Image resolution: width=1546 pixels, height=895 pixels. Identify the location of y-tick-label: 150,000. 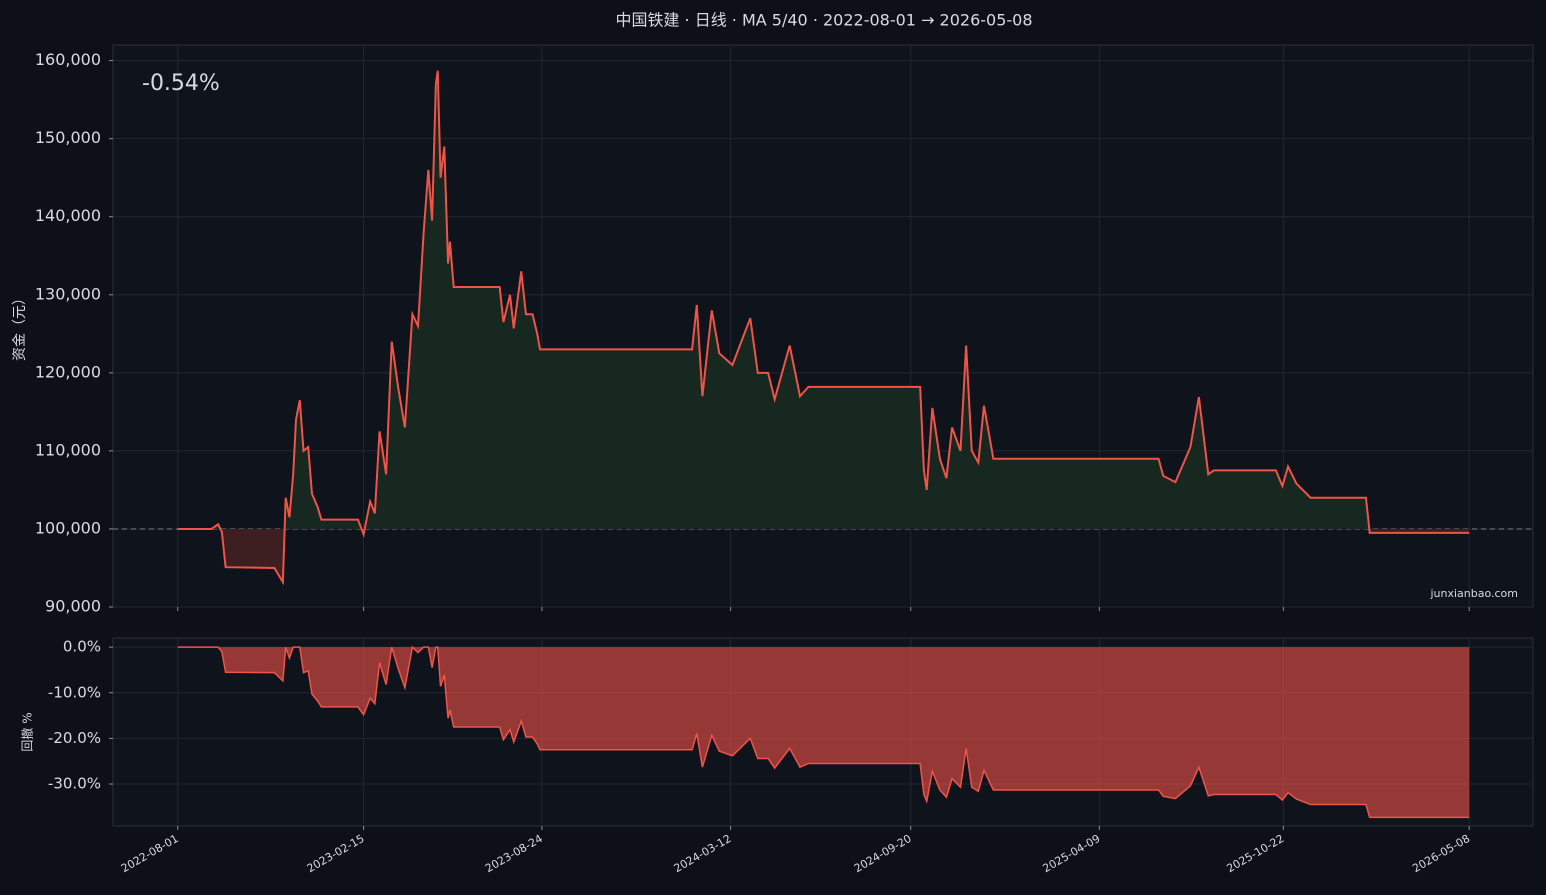
(68, 137).